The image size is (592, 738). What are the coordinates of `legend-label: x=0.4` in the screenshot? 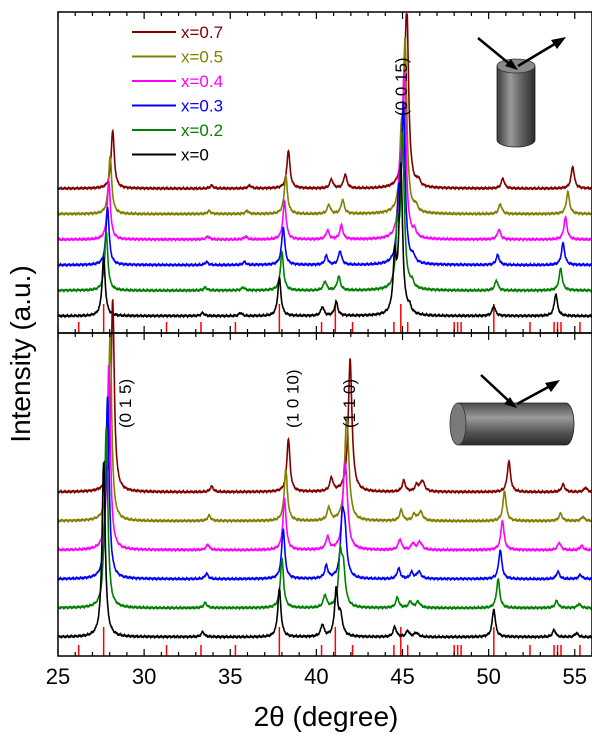 It's located at (202, 81).